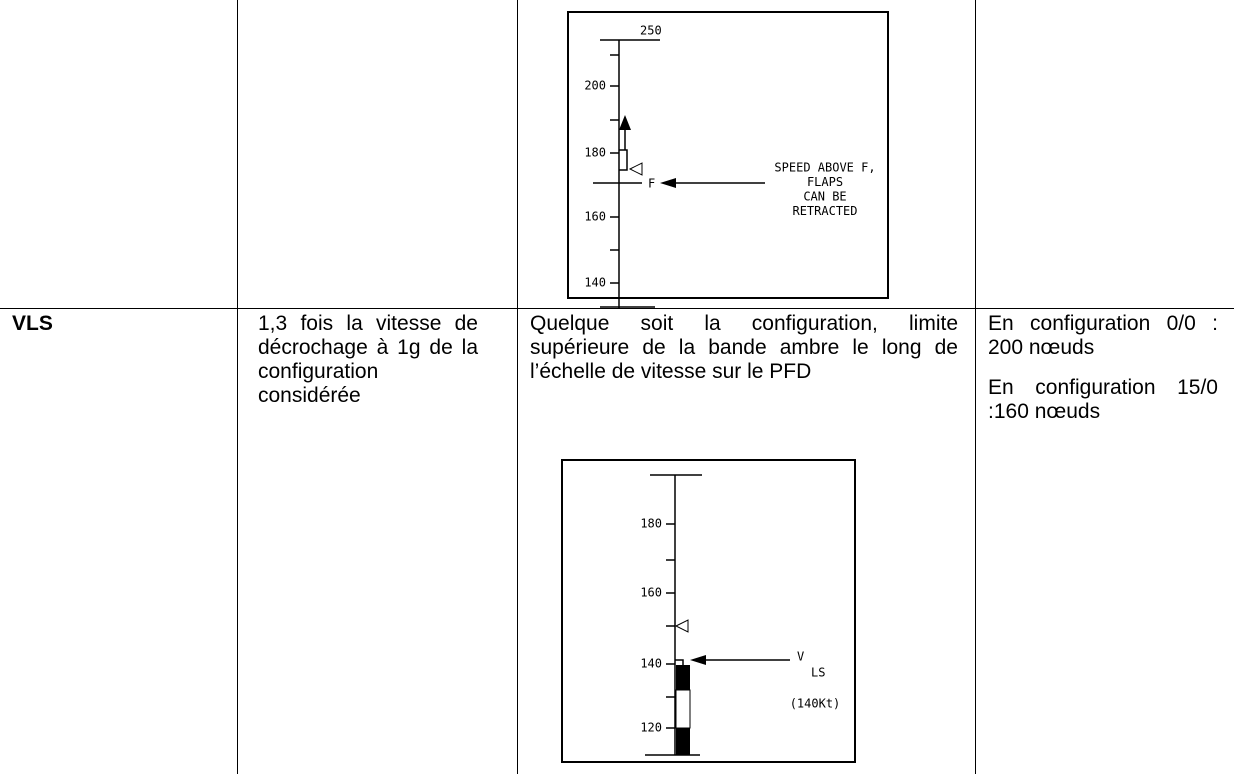 This screenshot has height=774, width=1234. Describe the element at coordinates (824, 197) in the screenshot. I see `callout-line: CAN BE` at that location.